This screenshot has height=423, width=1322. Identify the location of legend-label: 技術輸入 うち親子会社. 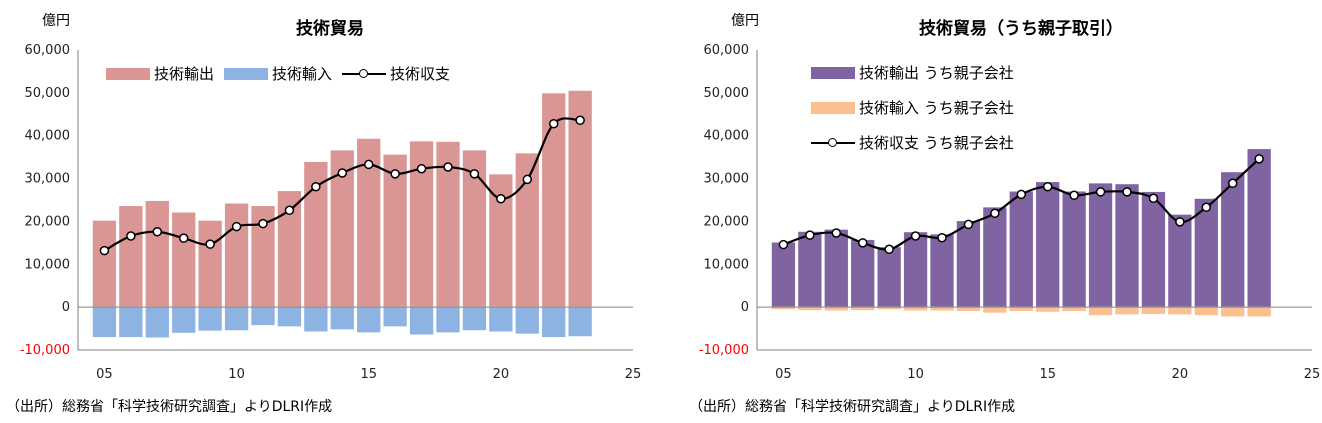
(936, 108).